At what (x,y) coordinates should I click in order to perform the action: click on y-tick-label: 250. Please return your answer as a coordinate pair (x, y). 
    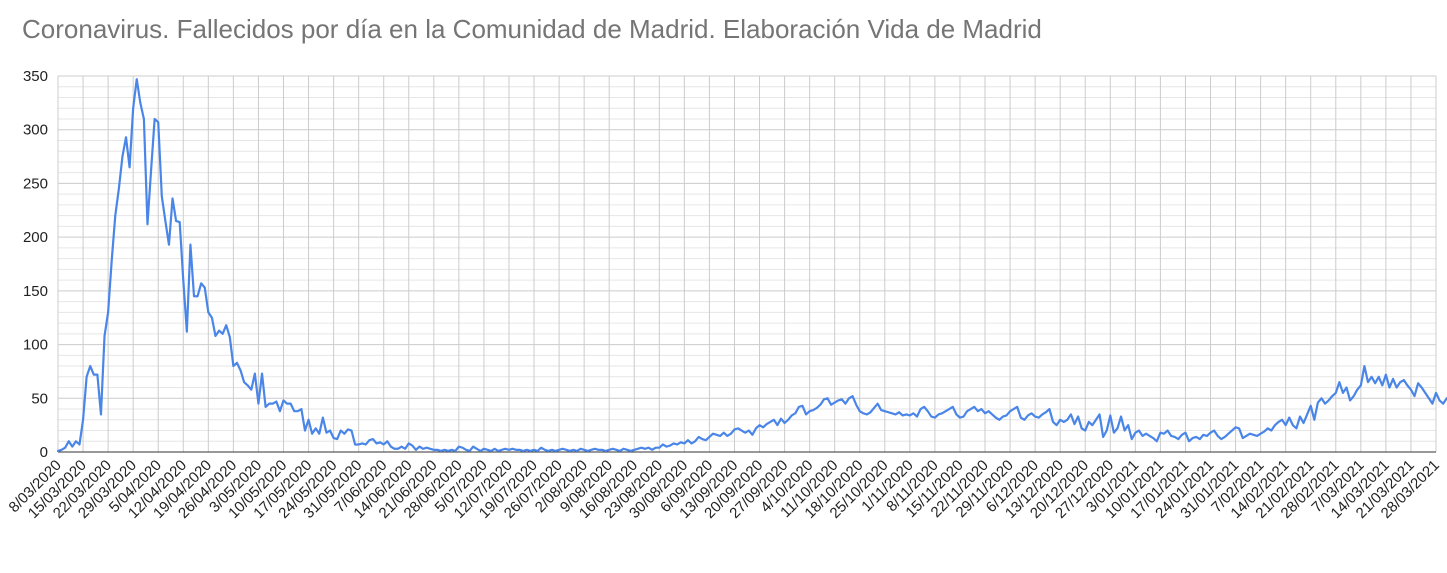
    Looking at the image, I should click on (35, 183).